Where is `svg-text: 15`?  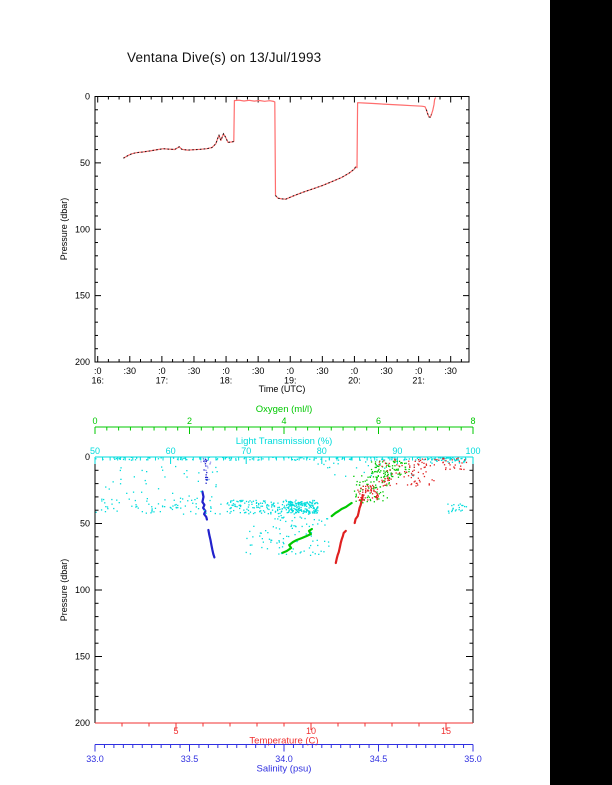
svg-text: 15 is located at coordinates (446, 731).